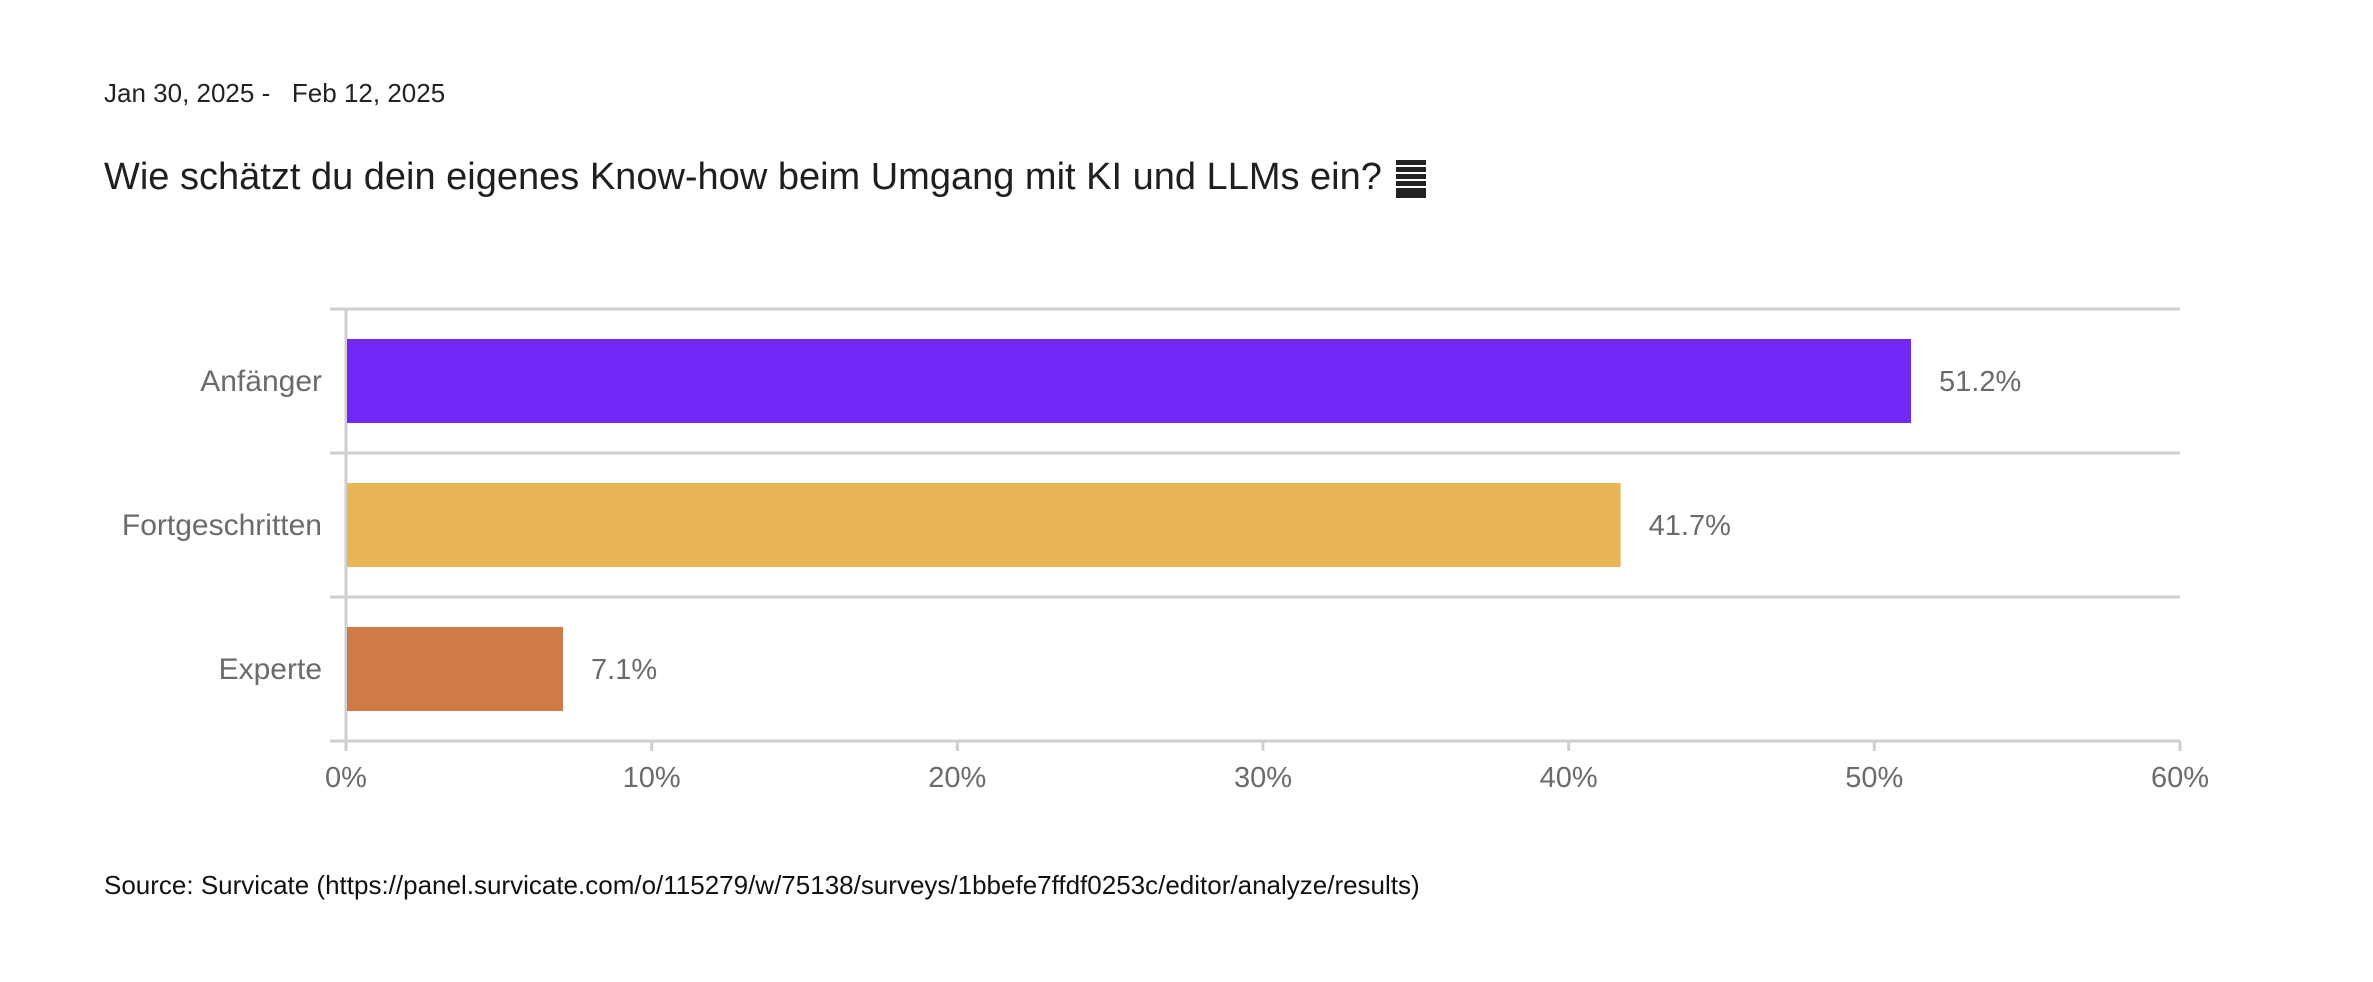  What do you see at coordinates (368, 93) in the screenshot?
I see `date-range-end: Feb 12, 2025` at bounding box center [368, 93].